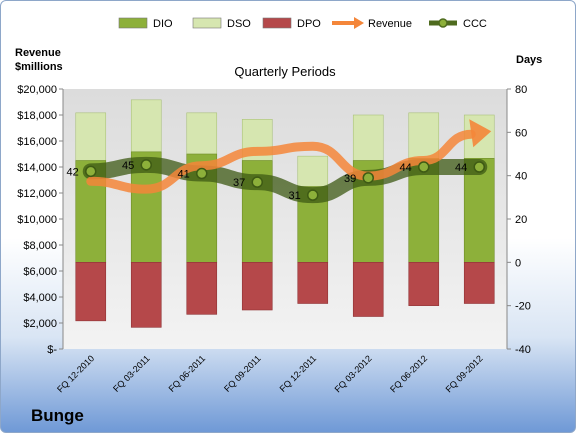  What do you see at coordinates (57, 415) in the screenshot?
I see `company-name: Bunge` at bounding box center [57, 415].